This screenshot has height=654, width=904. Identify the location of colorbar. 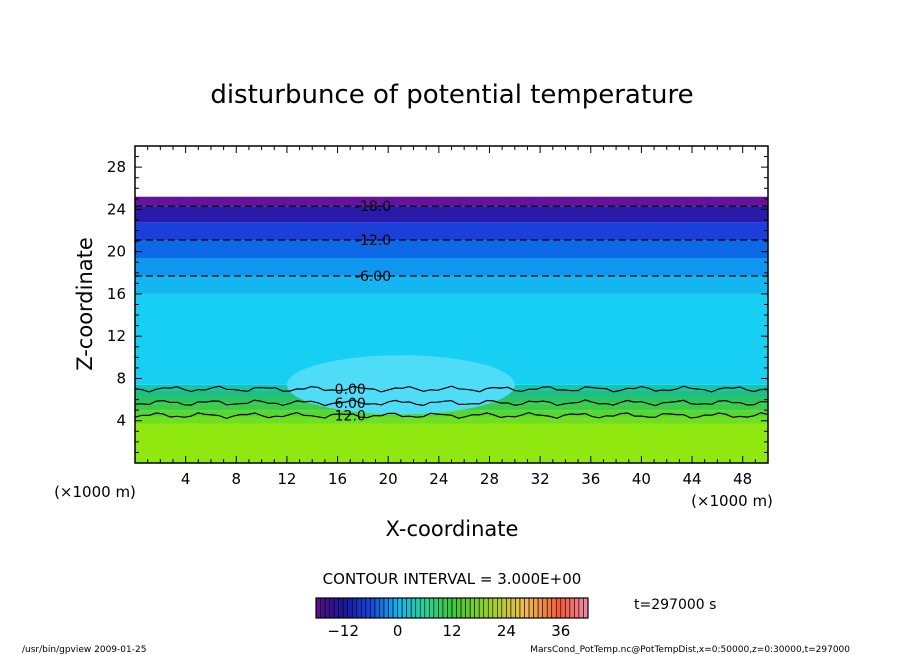
(452, 608).